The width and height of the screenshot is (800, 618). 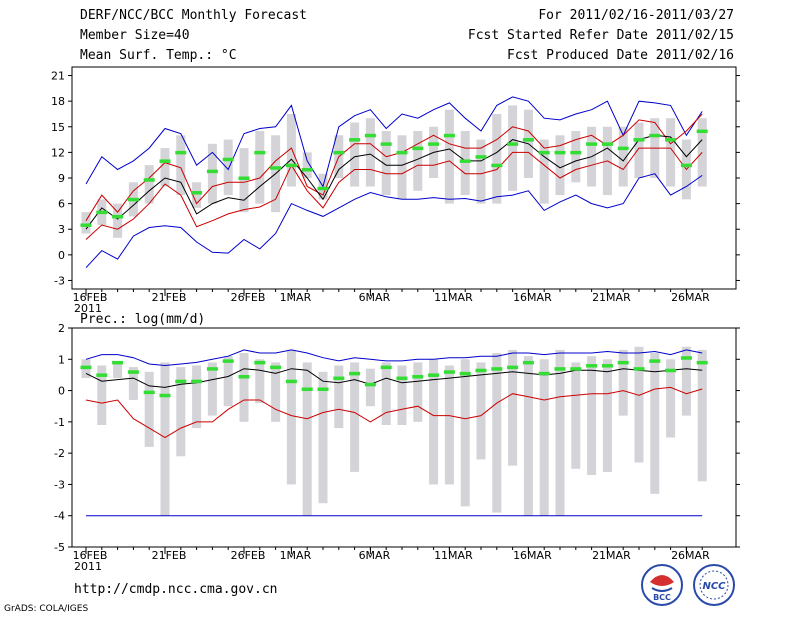 What do you see at coordinates (636, 15) in the screenshot?
I see `forecast-period: For 2011/02/16-2011/03/27` at bounding box center [636, 15].